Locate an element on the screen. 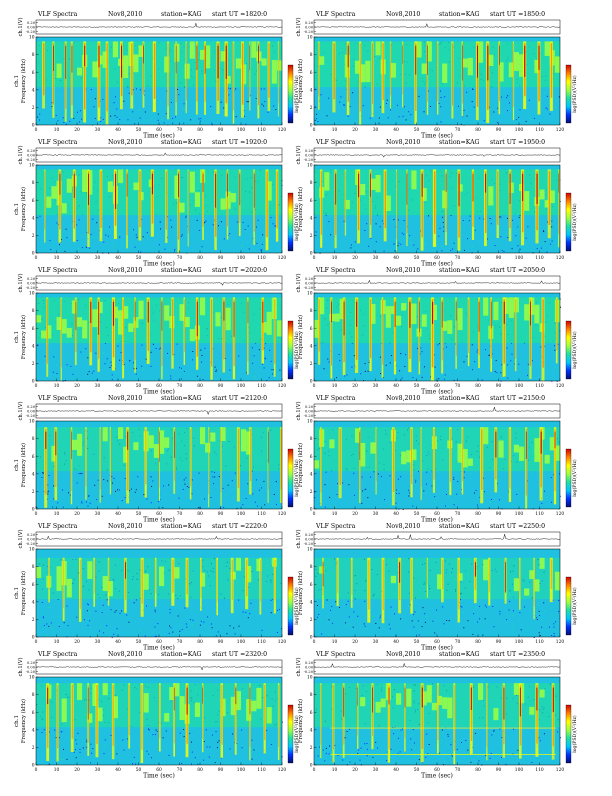  panel-station: station=KAG is located at coordinates (181, 526).